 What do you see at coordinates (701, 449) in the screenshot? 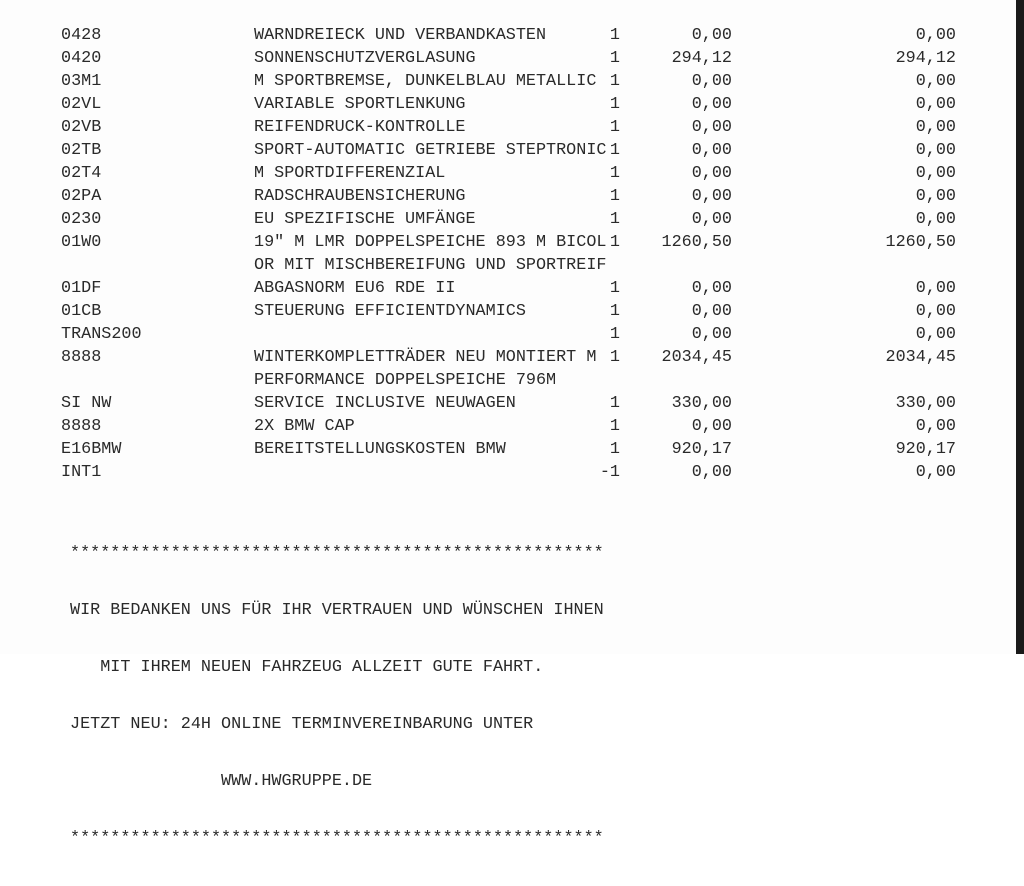
I see `row-price: 920,17` at bounding box center [701, 449].